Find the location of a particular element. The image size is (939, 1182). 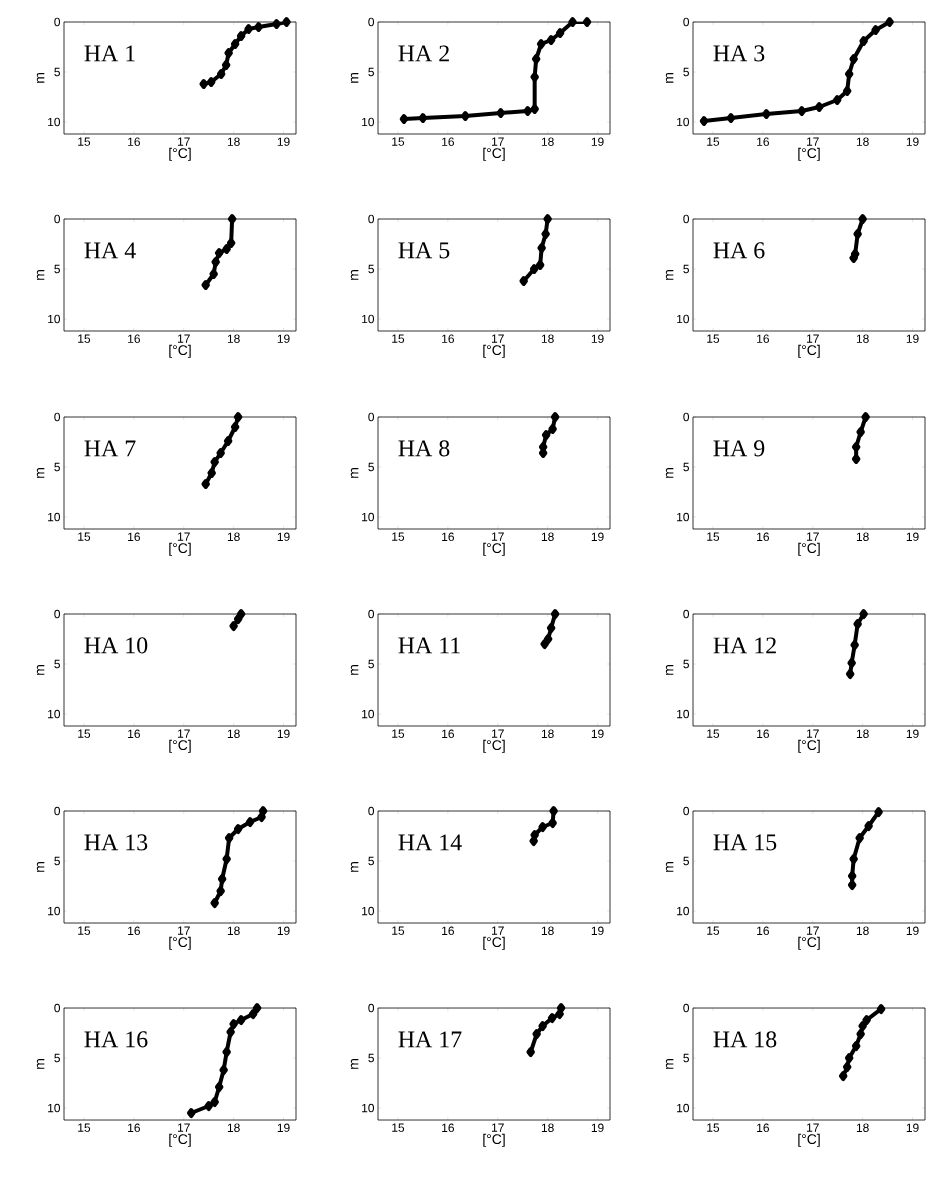

text: HA 15 is located at coordinates (745, 842).